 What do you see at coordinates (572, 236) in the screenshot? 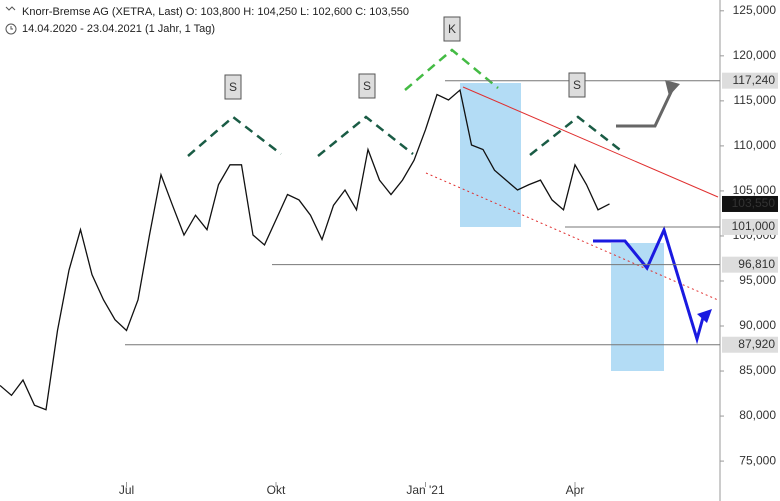
I see `trend-line-parallel` at bounding box center [572, 236].